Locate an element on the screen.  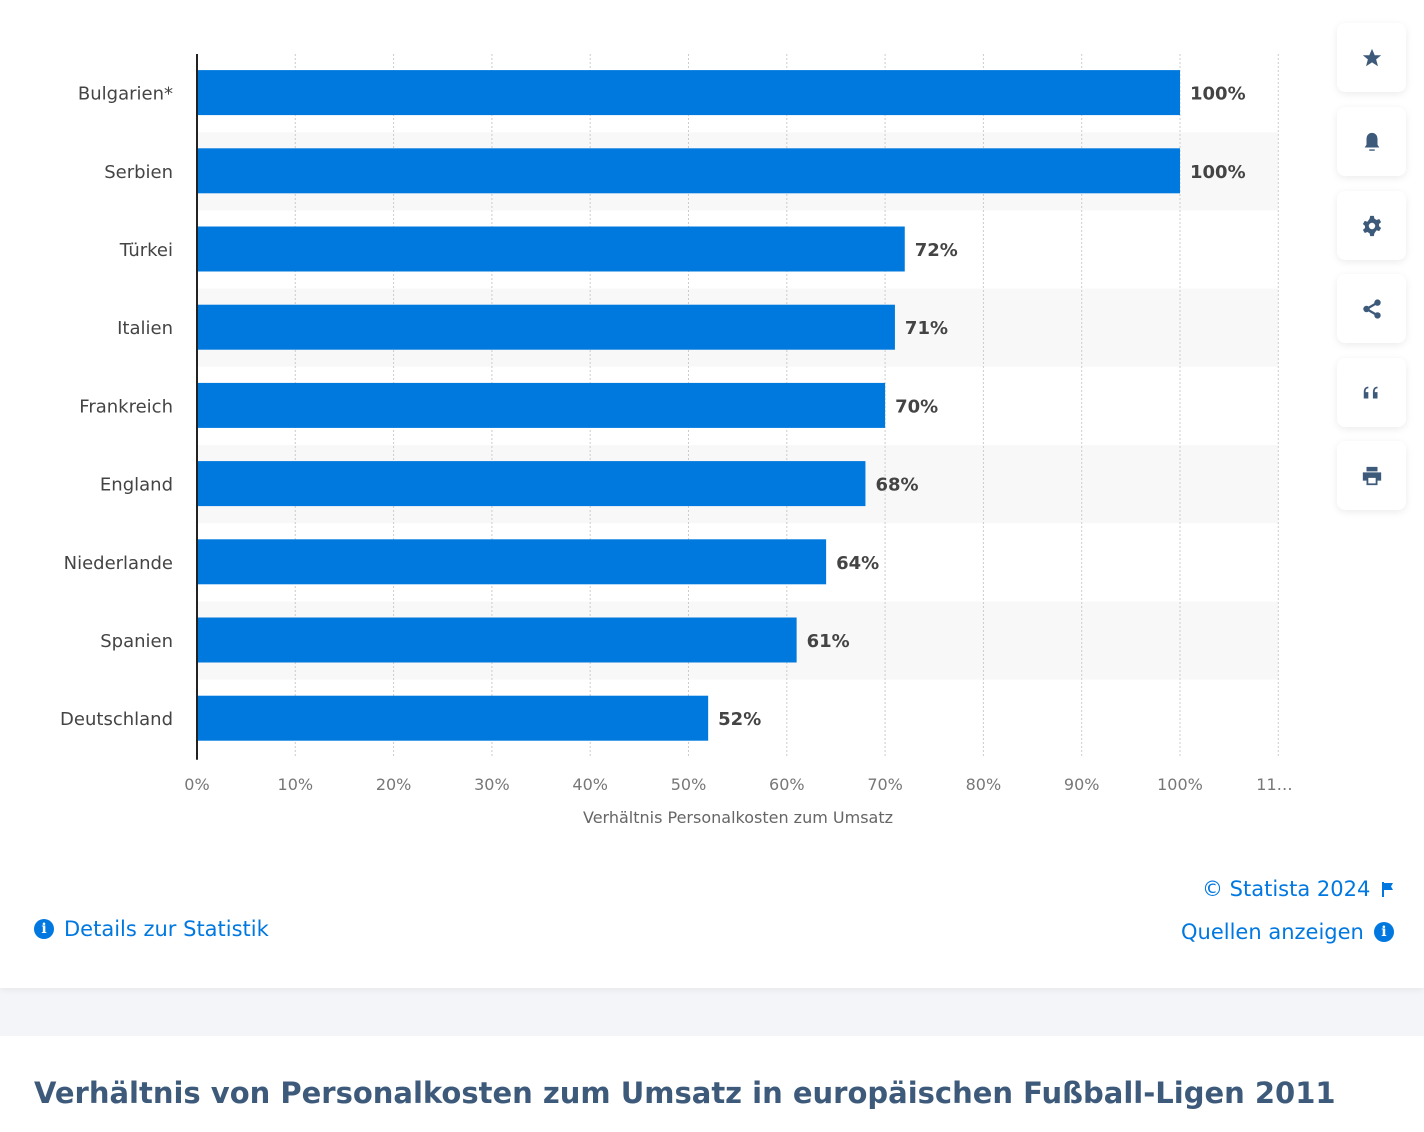
star-icon is located at coordinates (1371, 57).